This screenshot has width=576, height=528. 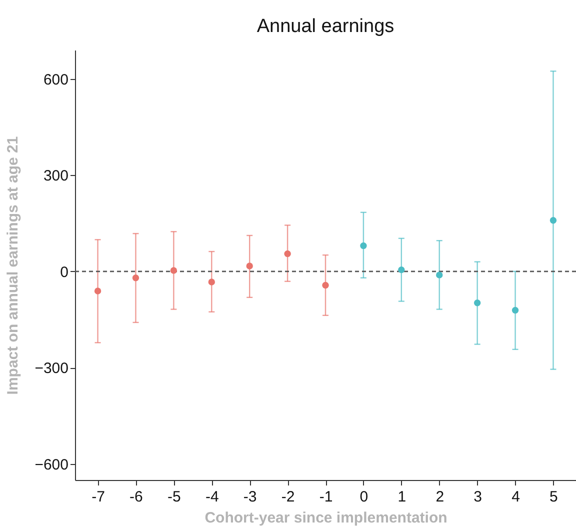 I want to click on x-tick-label: 3, so click(x=478, y=497).